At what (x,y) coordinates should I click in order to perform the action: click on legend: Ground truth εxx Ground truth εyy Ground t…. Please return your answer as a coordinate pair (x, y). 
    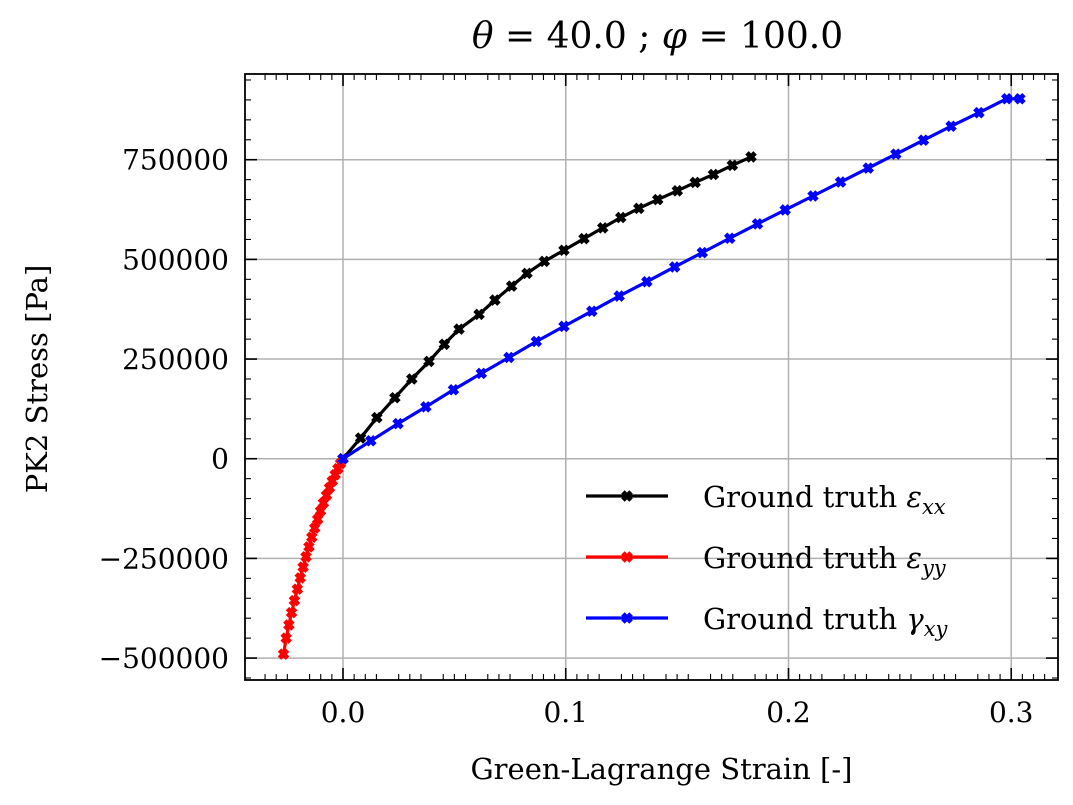
    Looking at the image, I should click on (767, 560).